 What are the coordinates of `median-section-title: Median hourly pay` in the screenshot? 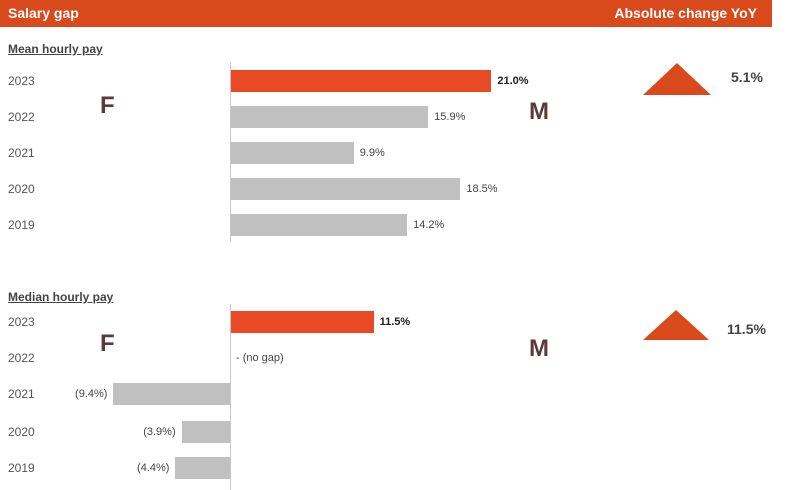 It's located at (61, 297).